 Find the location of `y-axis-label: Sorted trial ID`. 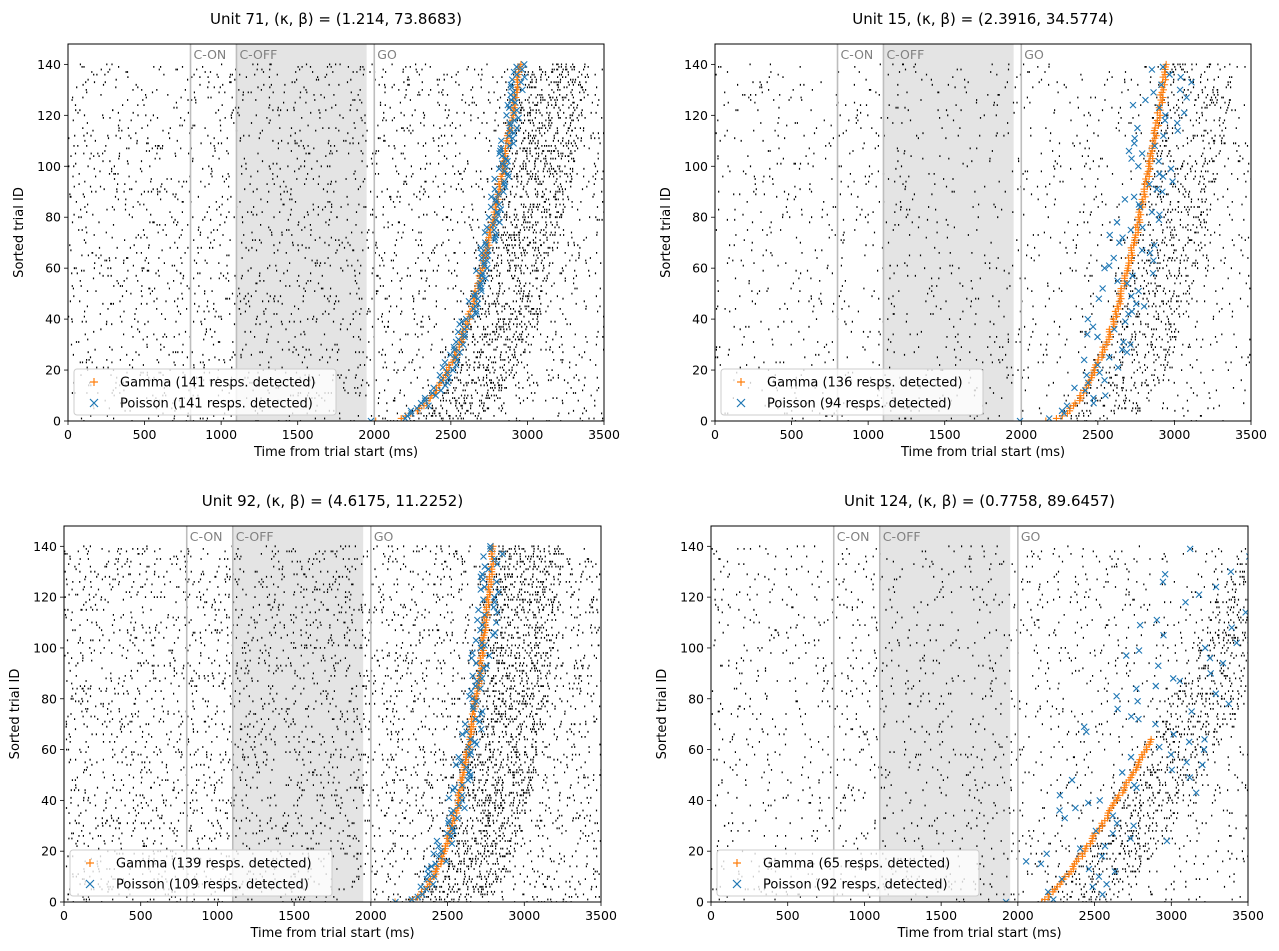

y-axis-label: Sorted trial ID is located at coordinates (19, 232).